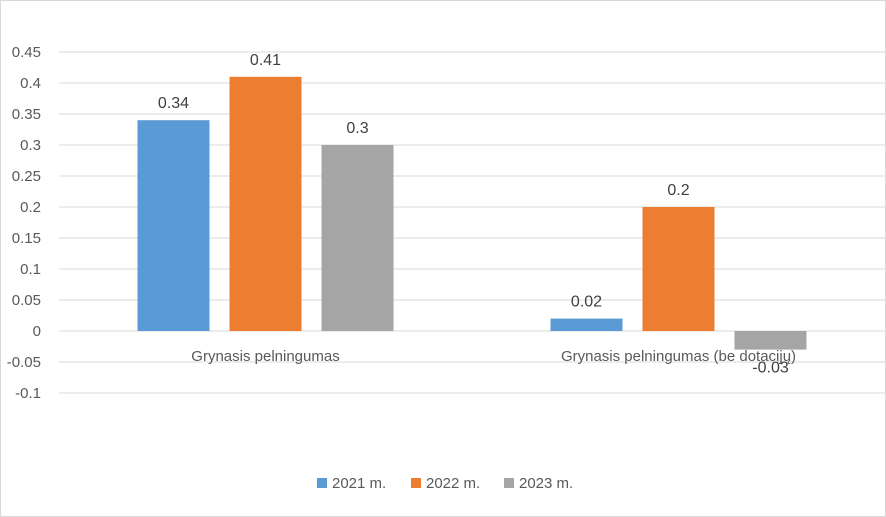  What do you see at coordinates (30, 145) in the screenshot?
I see `y-tick-label: 0.3` at bounding box center [30, 145].